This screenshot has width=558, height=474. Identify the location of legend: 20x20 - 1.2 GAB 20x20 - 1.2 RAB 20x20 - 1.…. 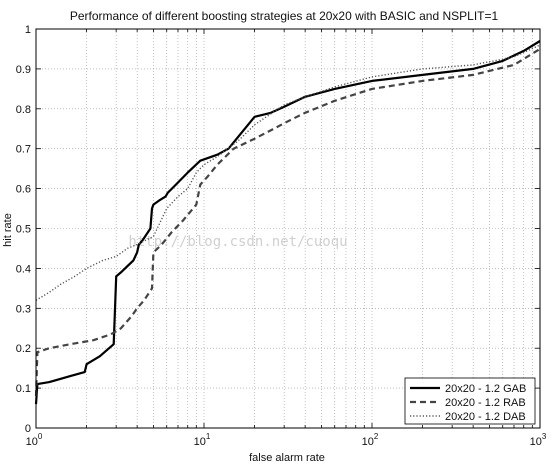
(470, 401).